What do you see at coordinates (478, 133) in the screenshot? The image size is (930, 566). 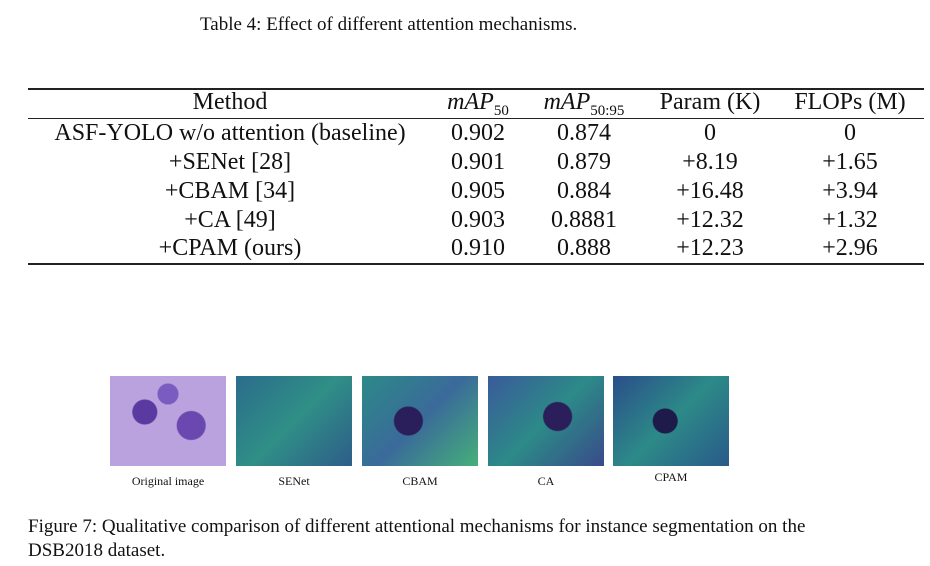 I see `table-cell: 0.902` at bounding box center [478, 133].